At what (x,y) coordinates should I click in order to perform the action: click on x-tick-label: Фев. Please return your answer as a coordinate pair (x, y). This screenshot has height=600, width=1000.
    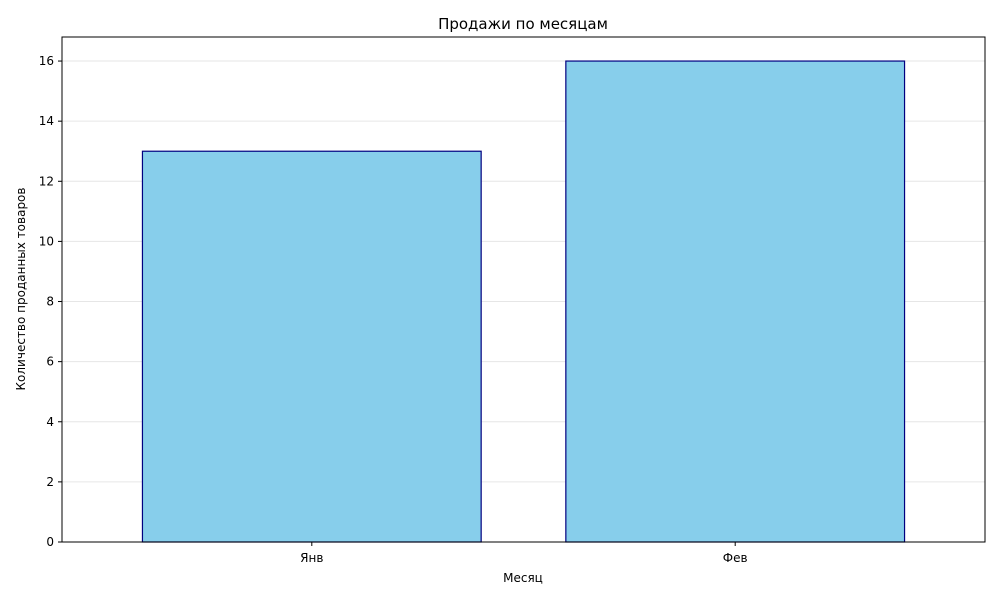
    Looking at the image, I should click on (735, 558).